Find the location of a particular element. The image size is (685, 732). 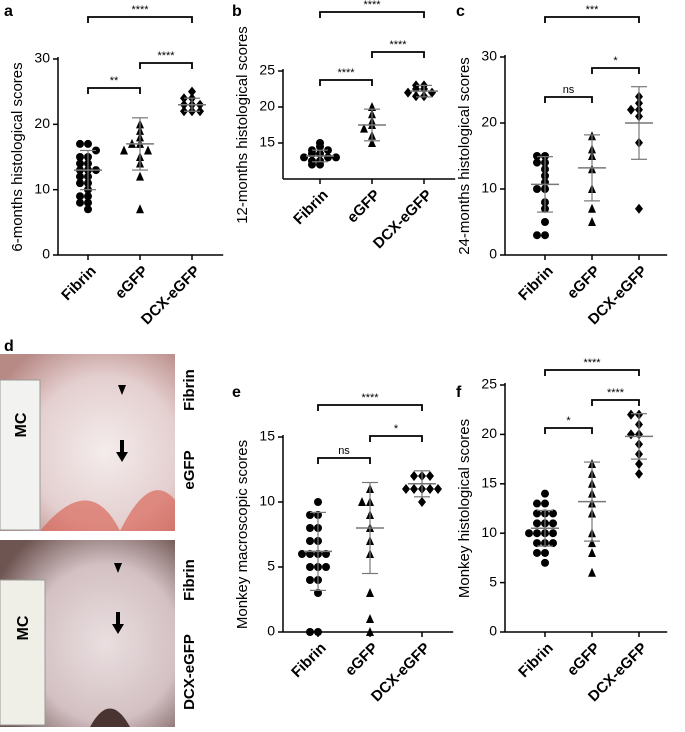

photo-label: Fibrin is located at coordinates (189, 580).